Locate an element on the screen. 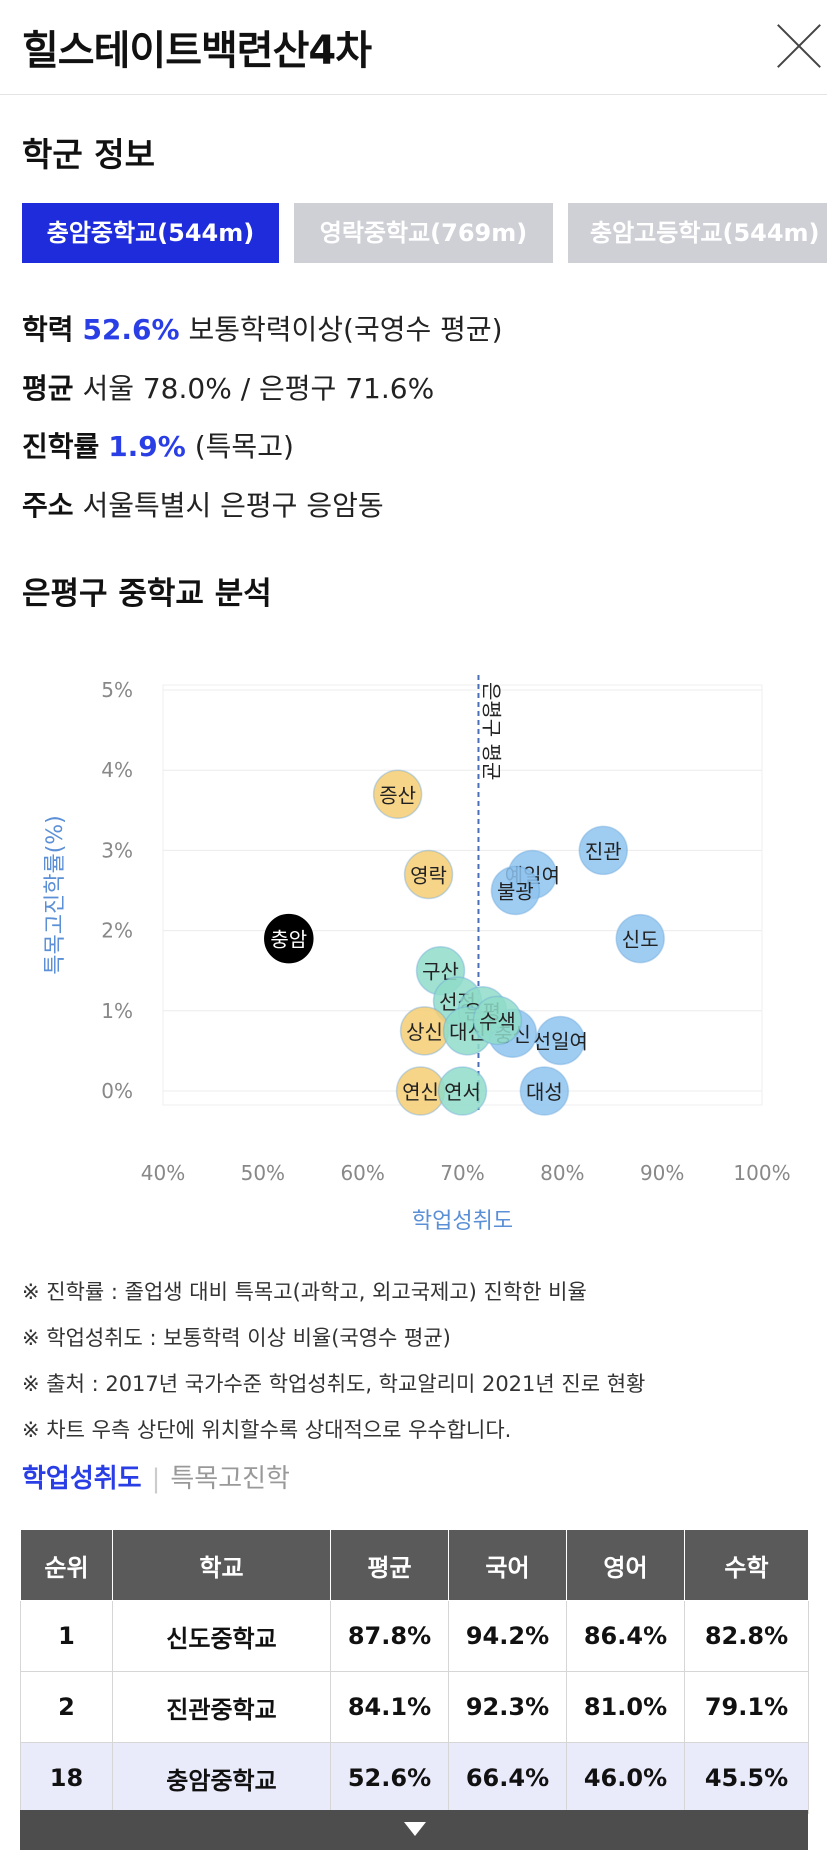 Image resolution: width=827 pixels, height=1855 pixels. x-tick-label: 50% is located at coordinates (263, 1173).